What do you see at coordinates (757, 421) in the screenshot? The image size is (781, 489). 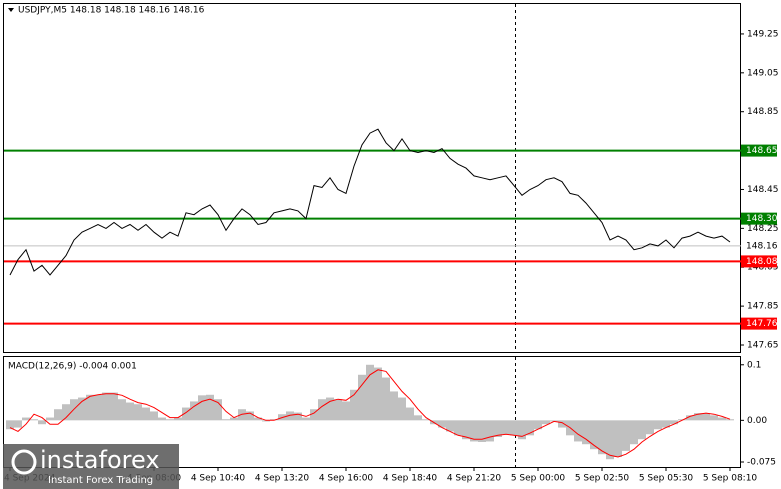 I see `y-tick-label: 0.00` at bounding box center [757, 421].